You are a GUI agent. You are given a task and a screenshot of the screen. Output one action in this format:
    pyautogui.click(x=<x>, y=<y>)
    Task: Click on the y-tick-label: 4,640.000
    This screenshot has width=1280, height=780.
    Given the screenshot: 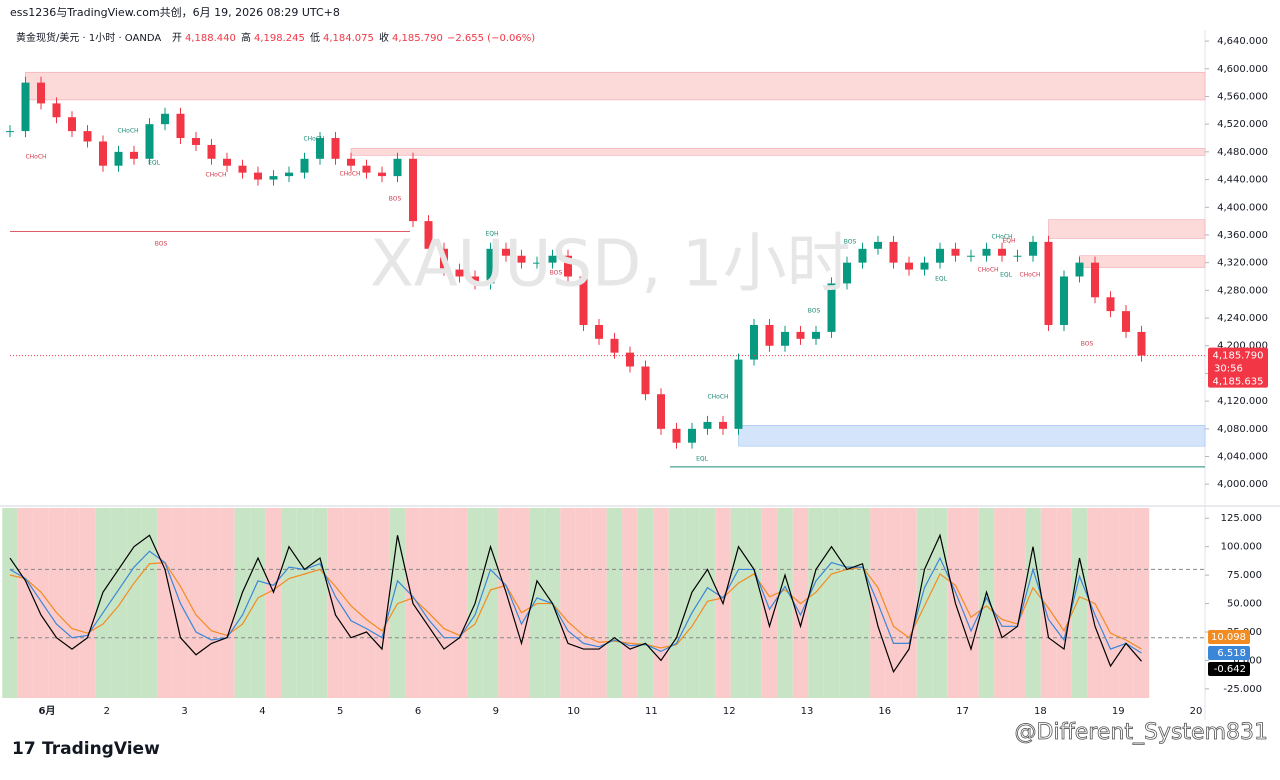 What is the action you would take?
    pyautogui.click(x=1242, y=41)
    